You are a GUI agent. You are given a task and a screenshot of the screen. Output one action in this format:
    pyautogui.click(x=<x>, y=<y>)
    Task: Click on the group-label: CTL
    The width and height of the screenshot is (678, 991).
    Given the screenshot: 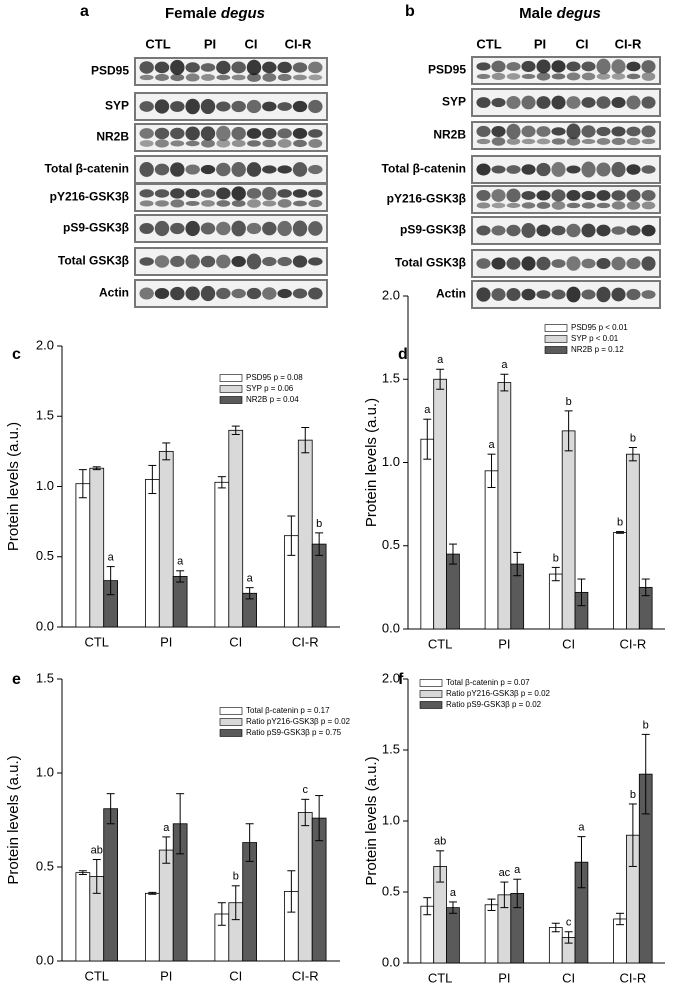 What is the action you would take?
    pyautogui.click(x=157, y=43)
    